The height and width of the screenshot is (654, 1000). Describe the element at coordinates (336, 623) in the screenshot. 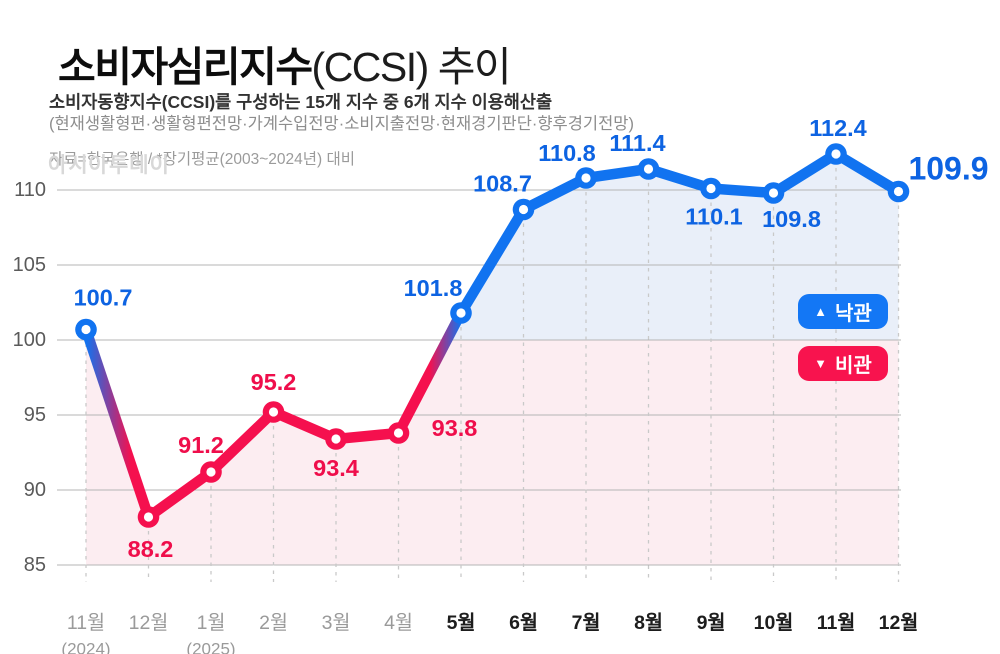

I see `svg-text: 3월` at that location.